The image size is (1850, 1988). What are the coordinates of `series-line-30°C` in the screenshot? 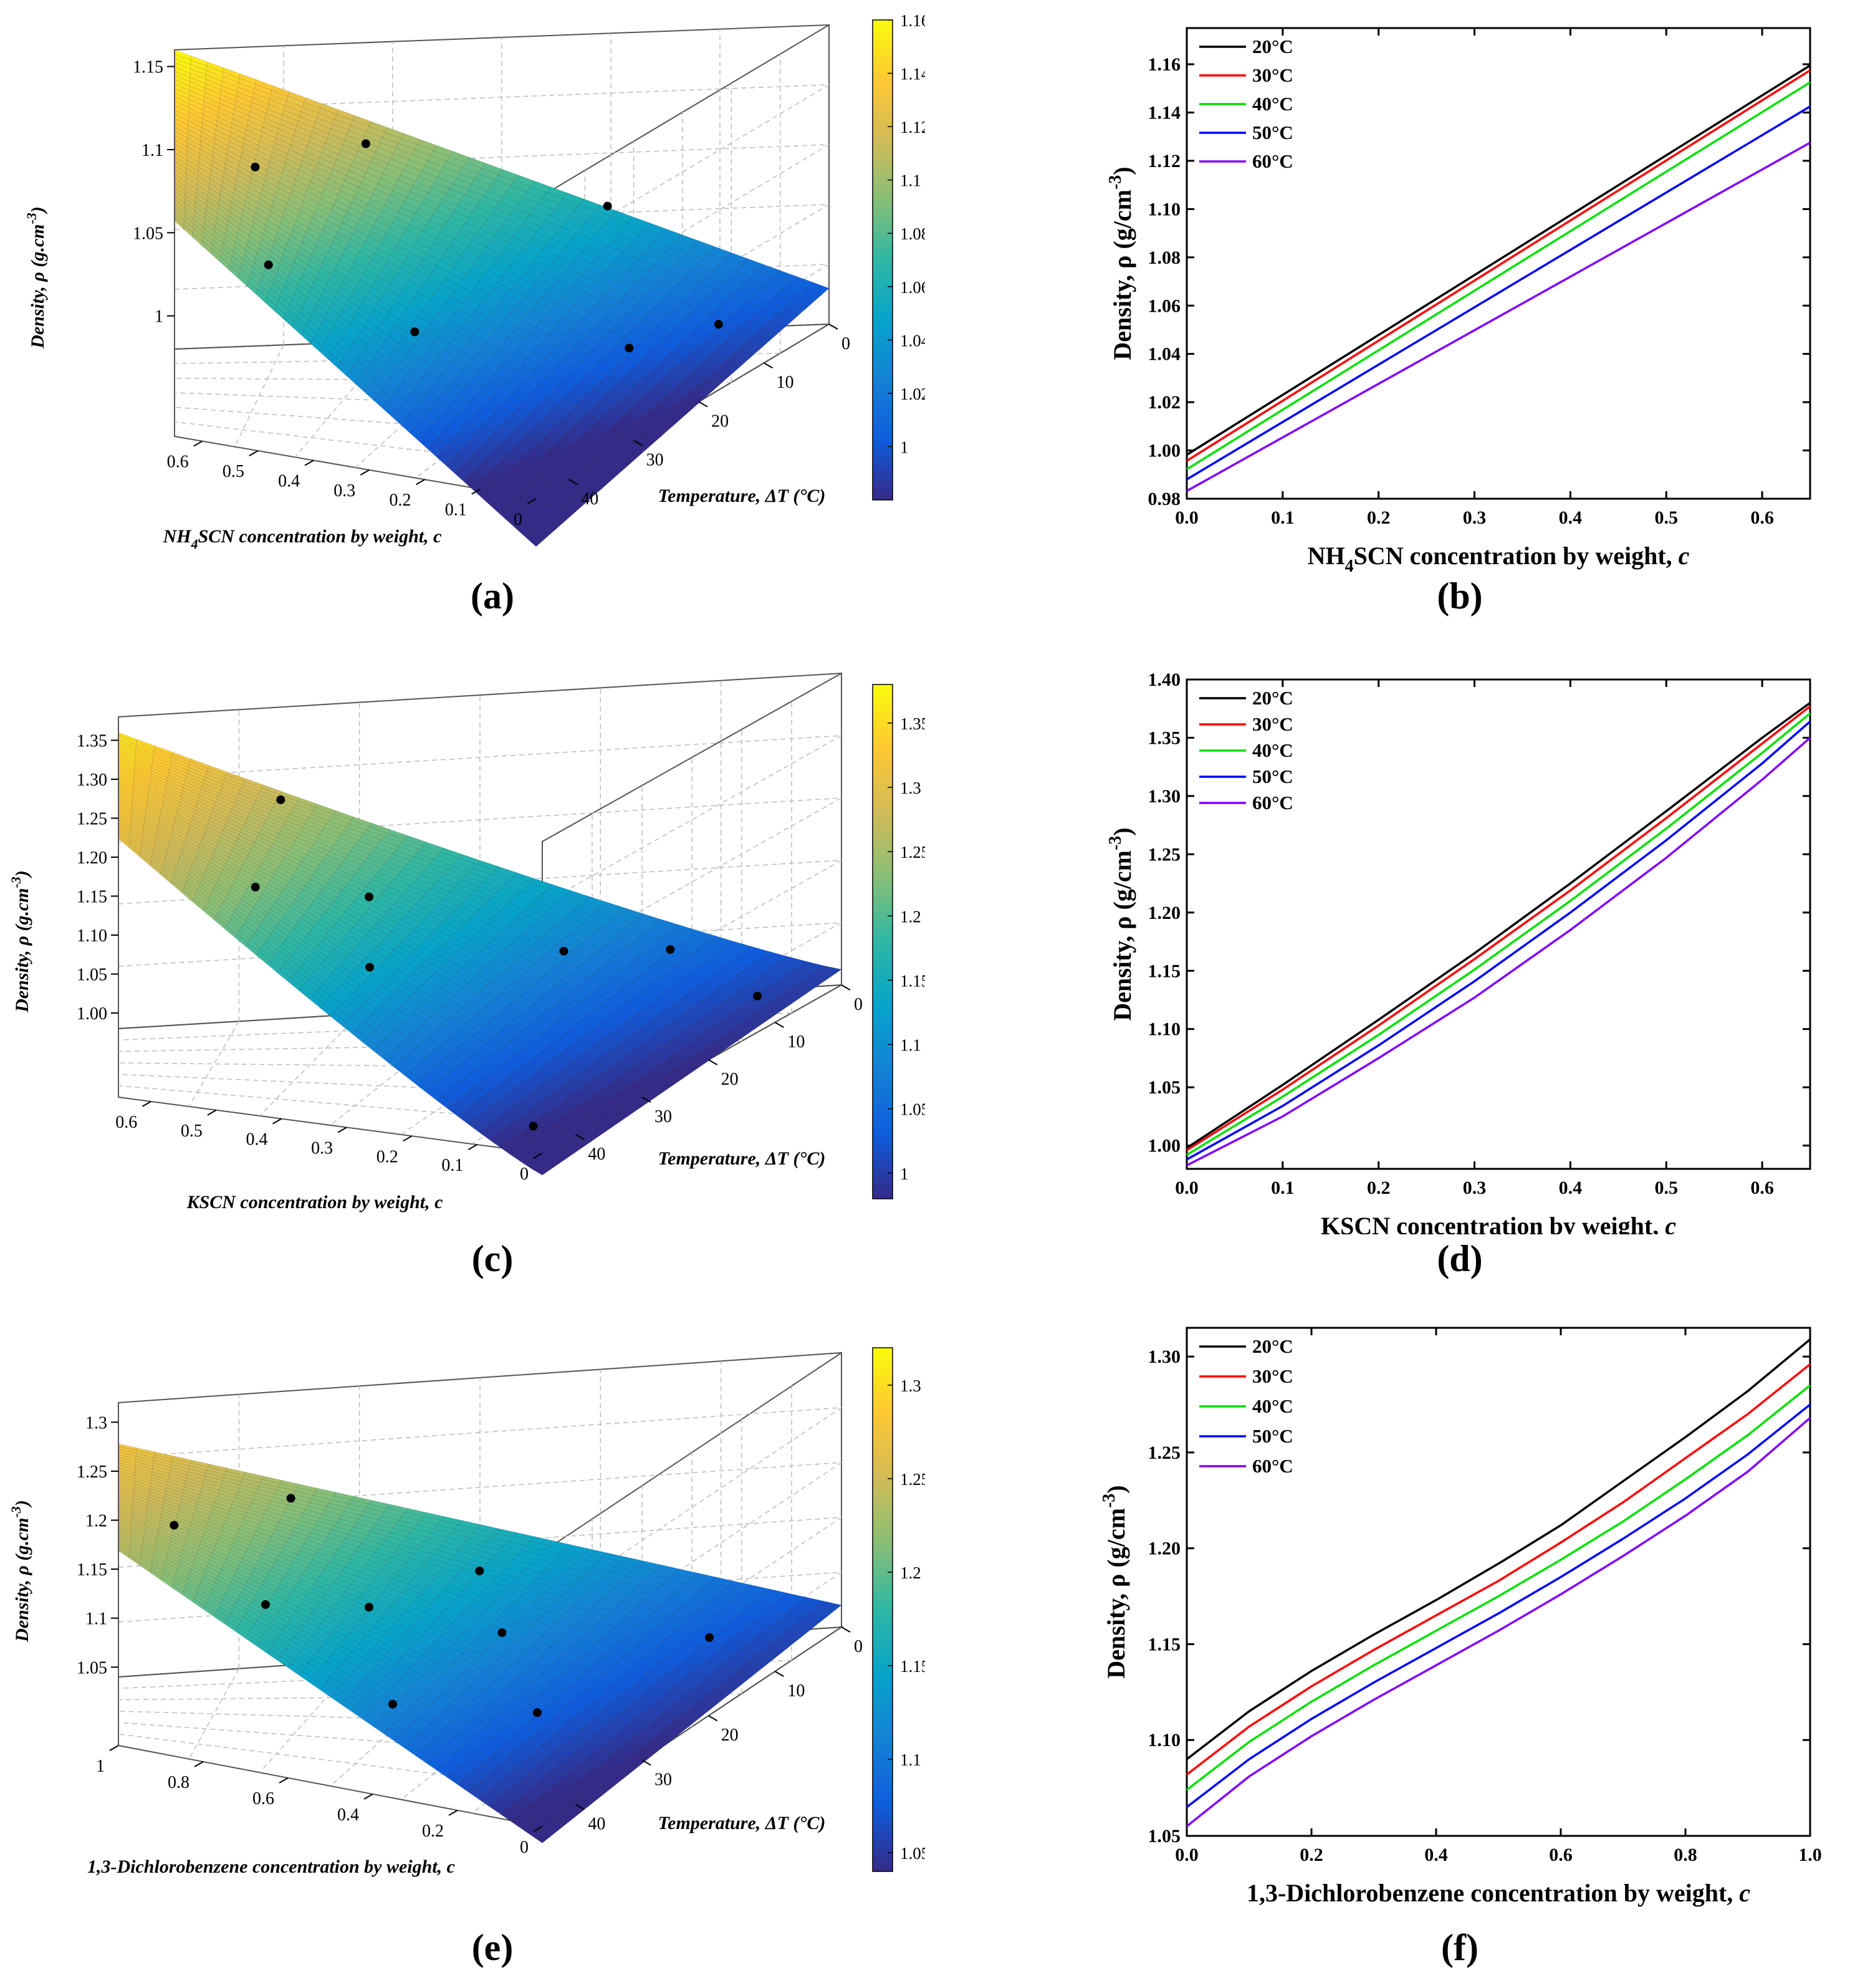 It's located at (1498, 265).